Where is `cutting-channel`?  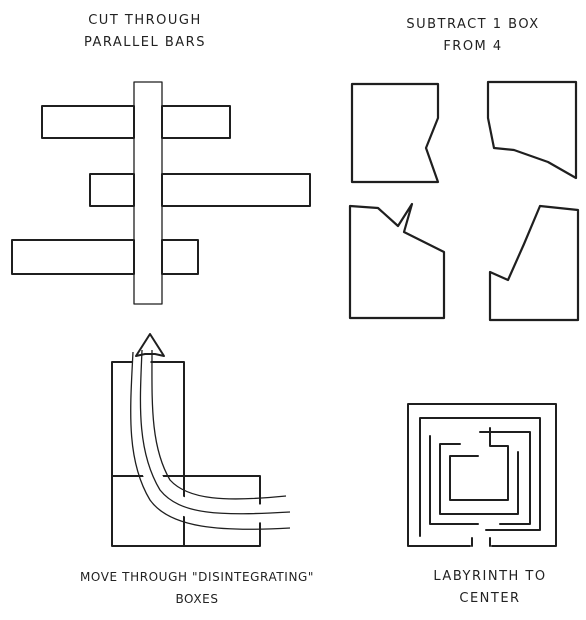
cutting-channel is located at coordinates (148, 193).